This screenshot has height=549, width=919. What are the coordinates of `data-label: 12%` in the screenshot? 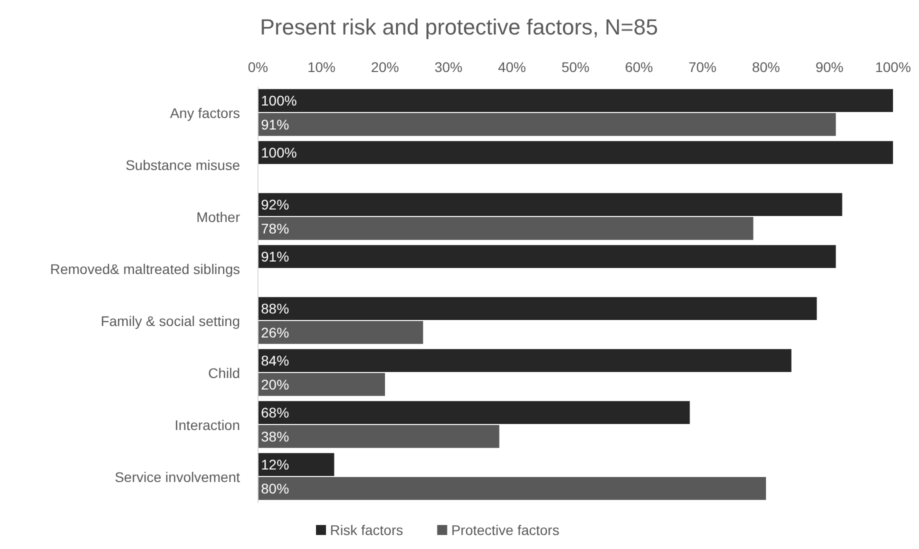 It's located at (275, 464).